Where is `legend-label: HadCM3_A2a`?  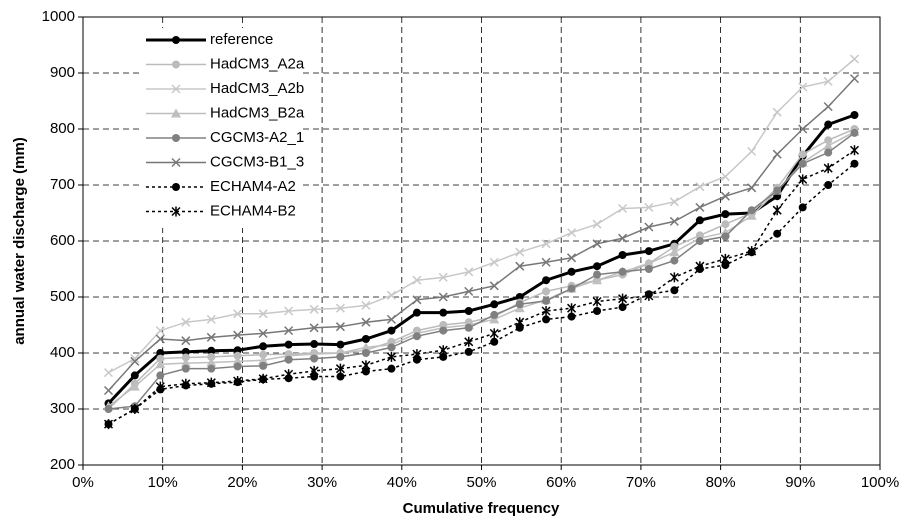
legend-label: HadCM3_A2a is located at coordinates (257, 63).